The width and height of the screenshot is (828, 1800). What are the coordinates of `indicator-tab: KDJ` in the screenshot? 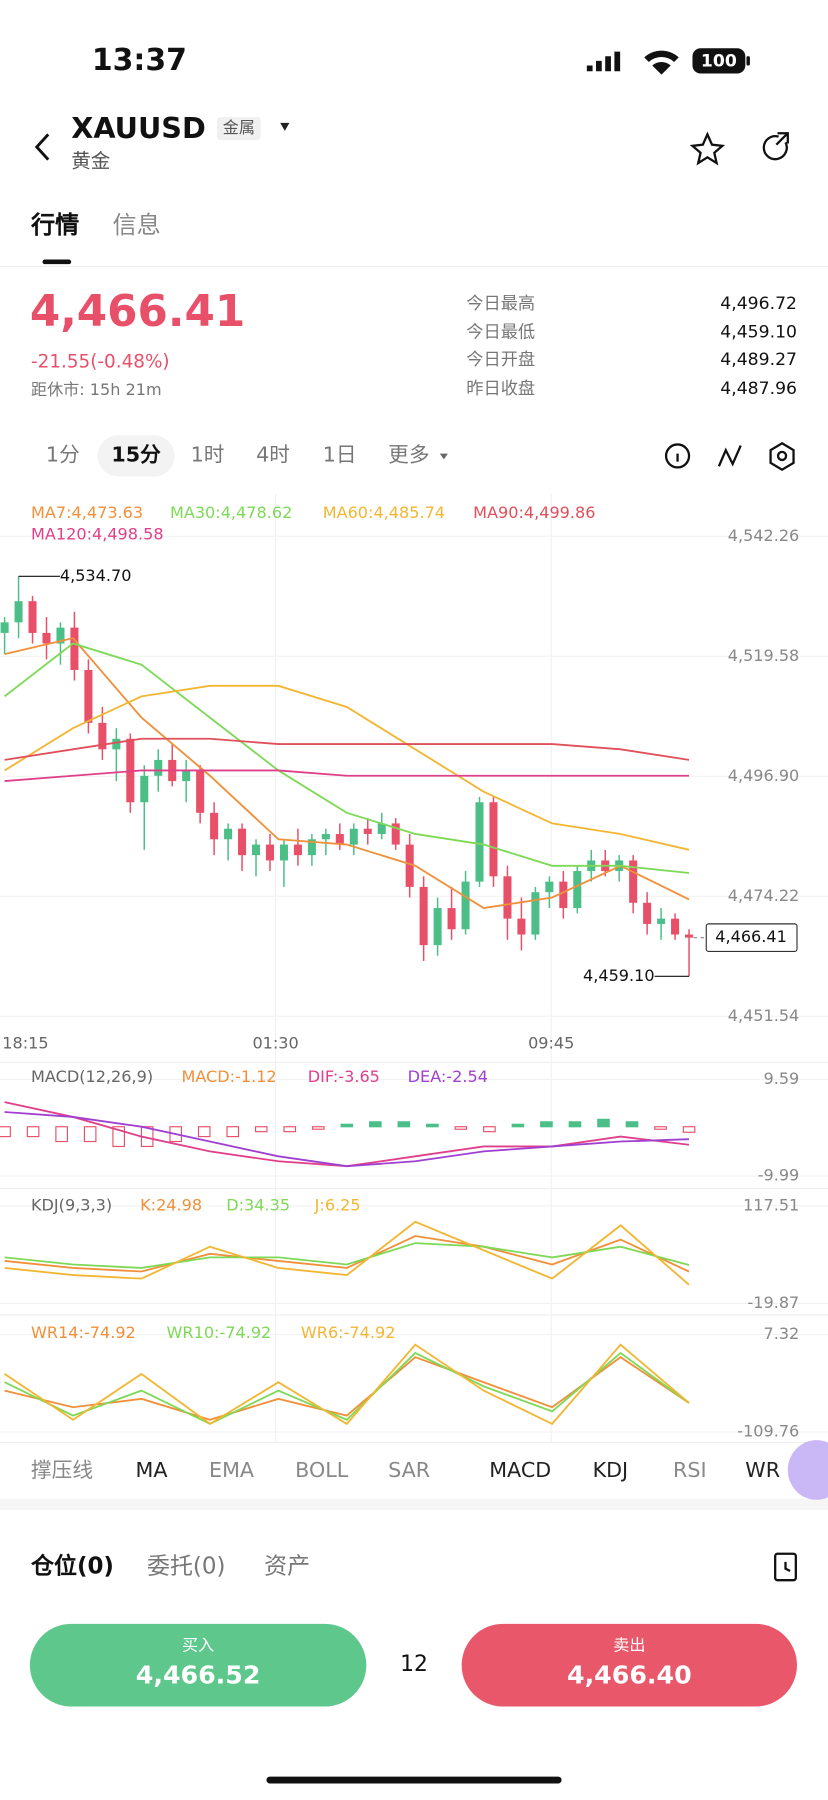 It's located at (610, 1470).